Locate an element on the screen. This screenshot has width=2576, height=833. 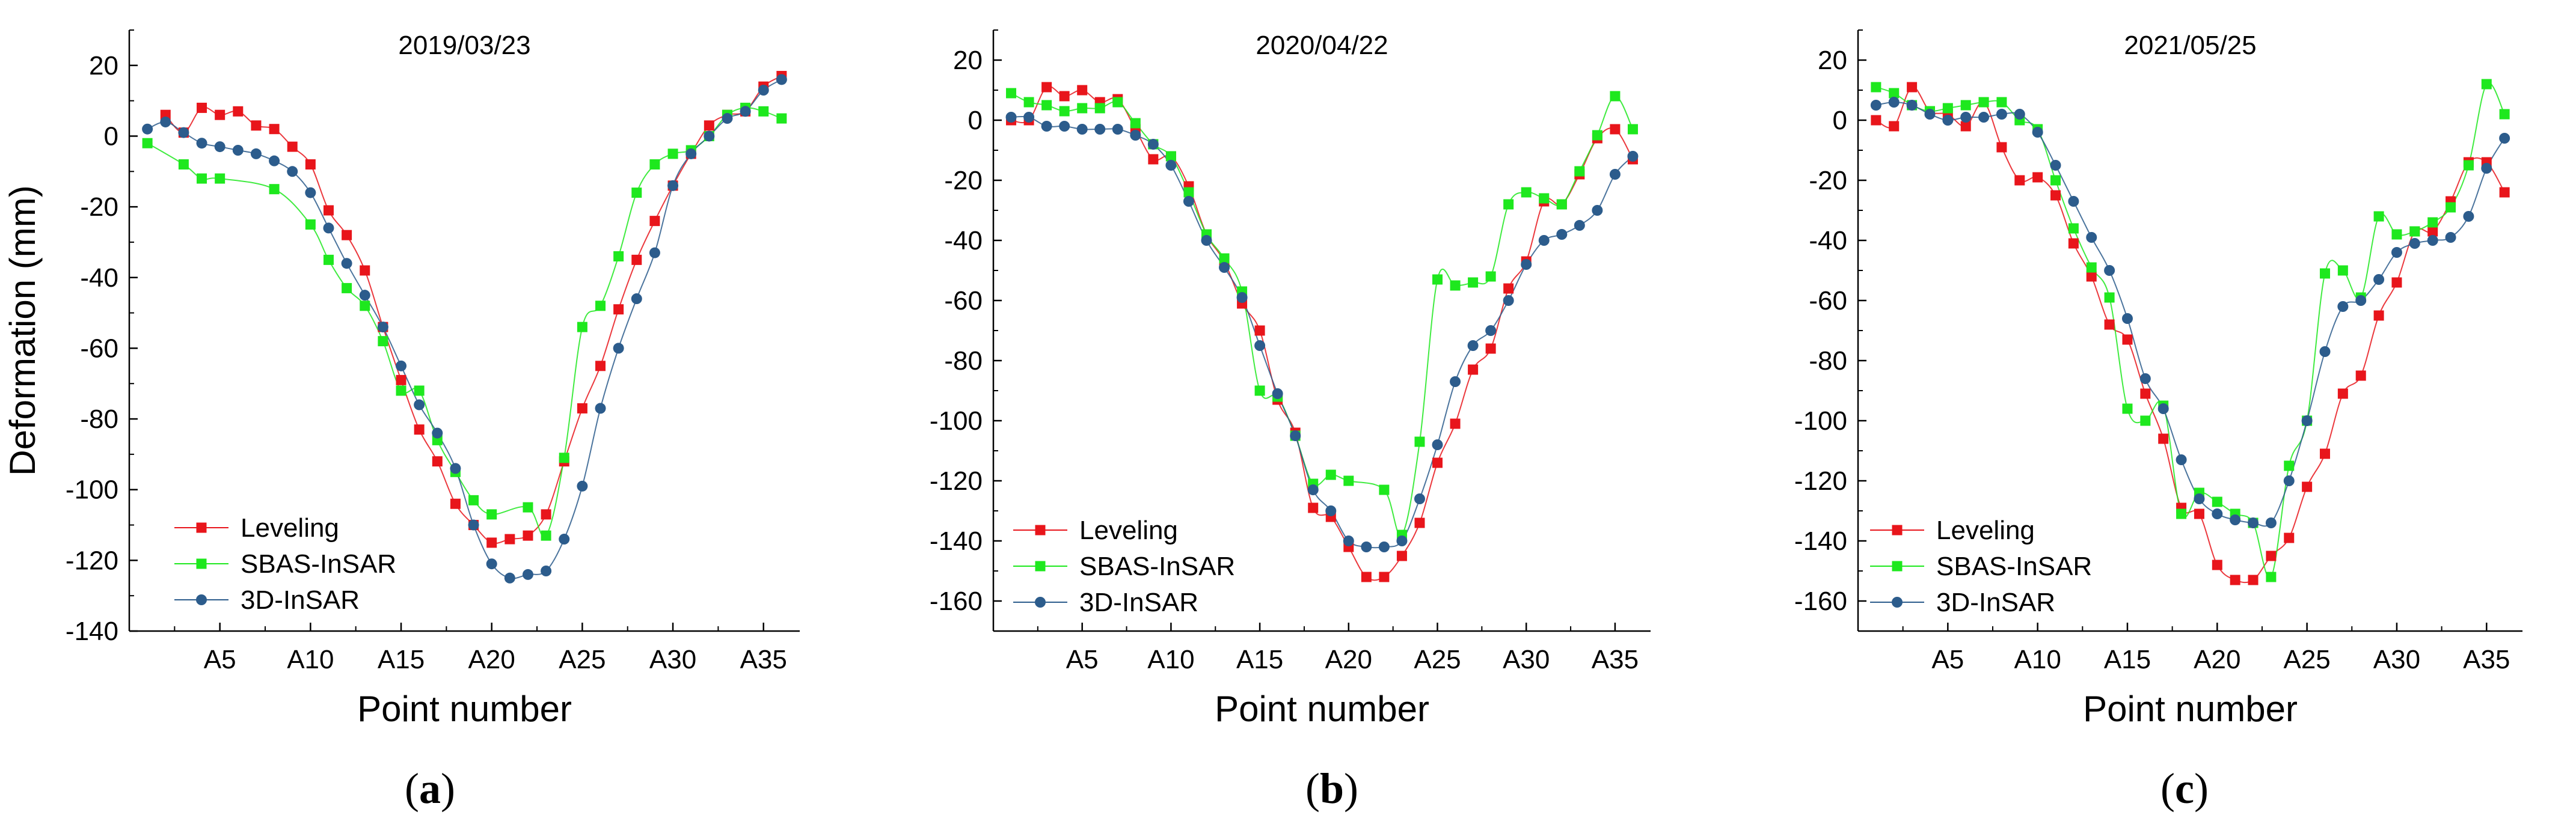
x-tick-label: A15 is located at coordinates (401, 659).